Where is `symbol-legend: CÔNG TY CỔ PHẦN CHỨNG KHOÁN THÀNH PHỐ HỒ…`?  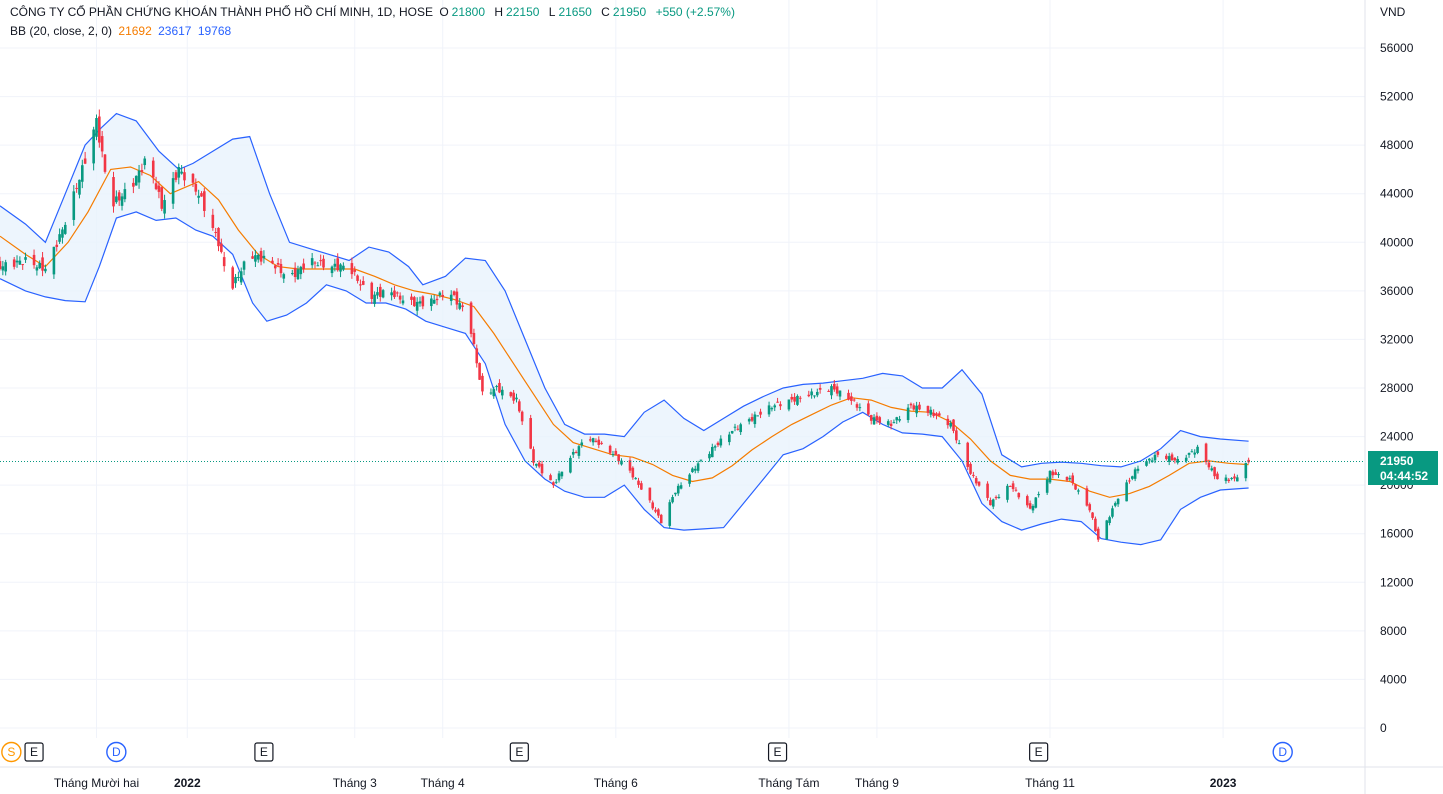
symbol-legend: CÔNG TY CỔ PHẦN CHỨNG KHOÁN THÀNH PHỐ HỒ… is located at coordinates (374, 12).